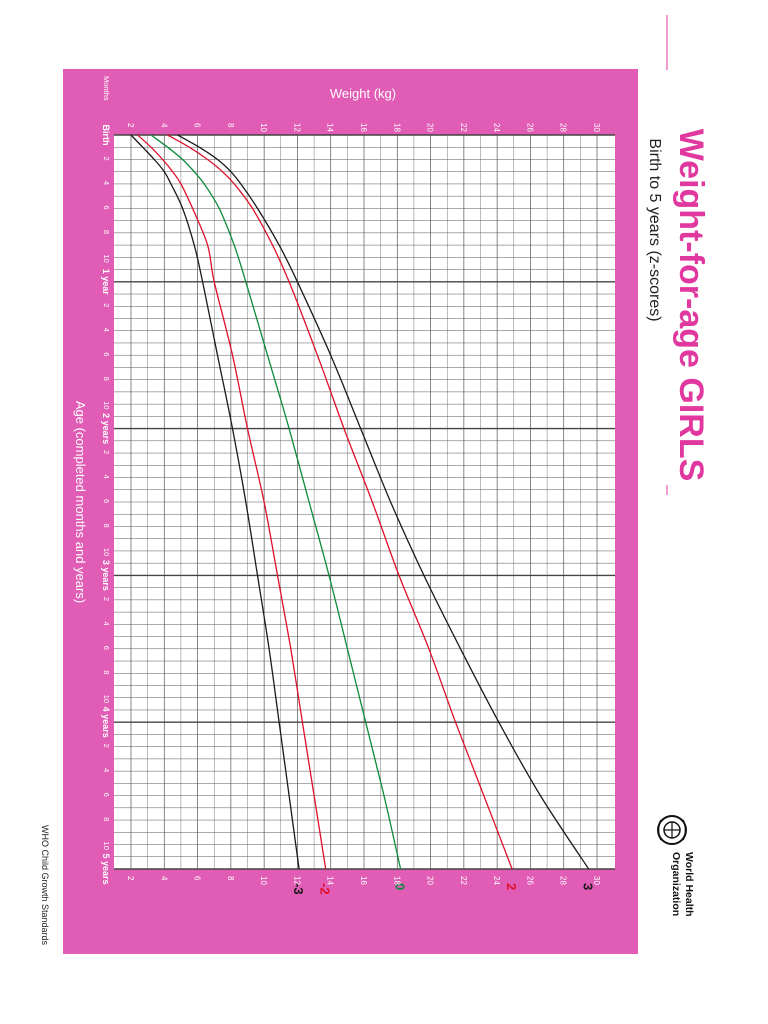  I want to click on year-label: 2 years, so click(106, 428).